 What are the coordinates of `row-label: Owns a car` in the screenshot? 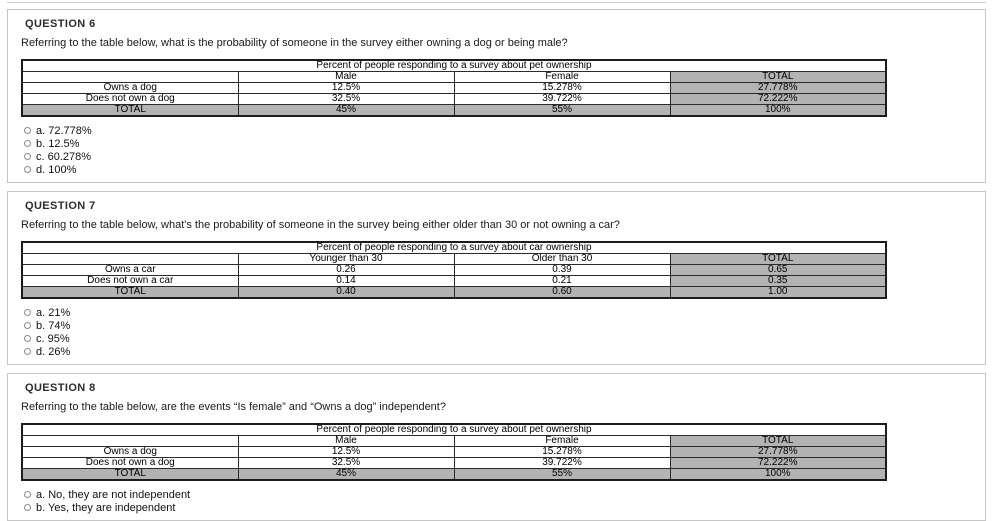 It's located at (130, 270).